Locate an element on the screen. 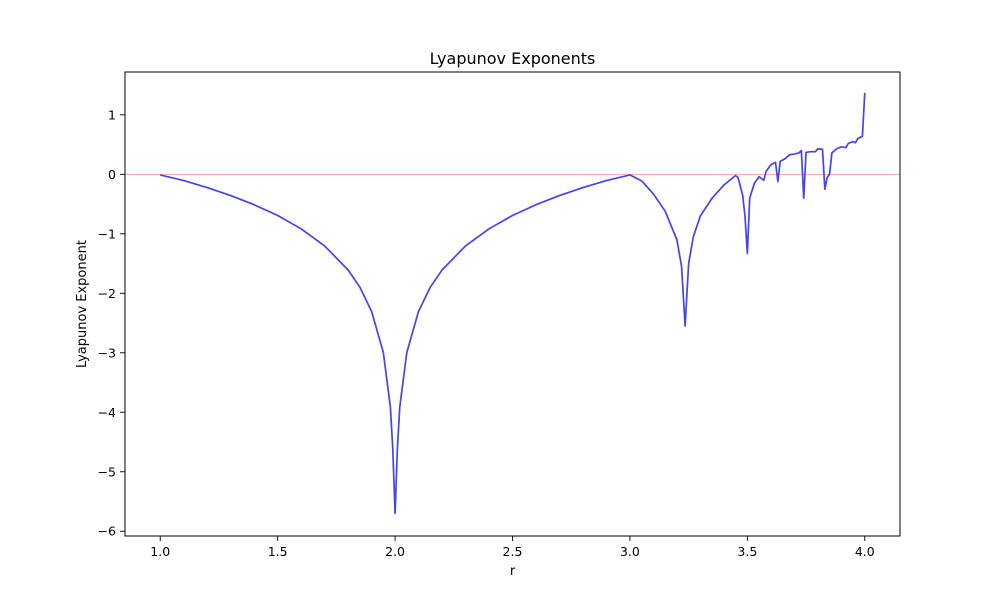 Image resolution: width=1000 pixels, height=600 pixels. y-tick-label: −6 is located at coordinates (107, 531).